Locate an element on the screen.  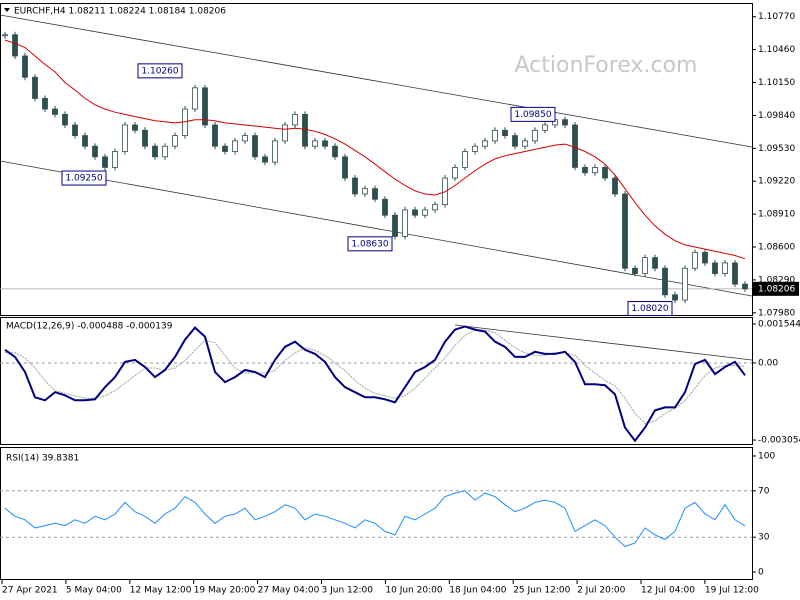
y-tick-label: 1.09840 is located at coordinates (776, 116).